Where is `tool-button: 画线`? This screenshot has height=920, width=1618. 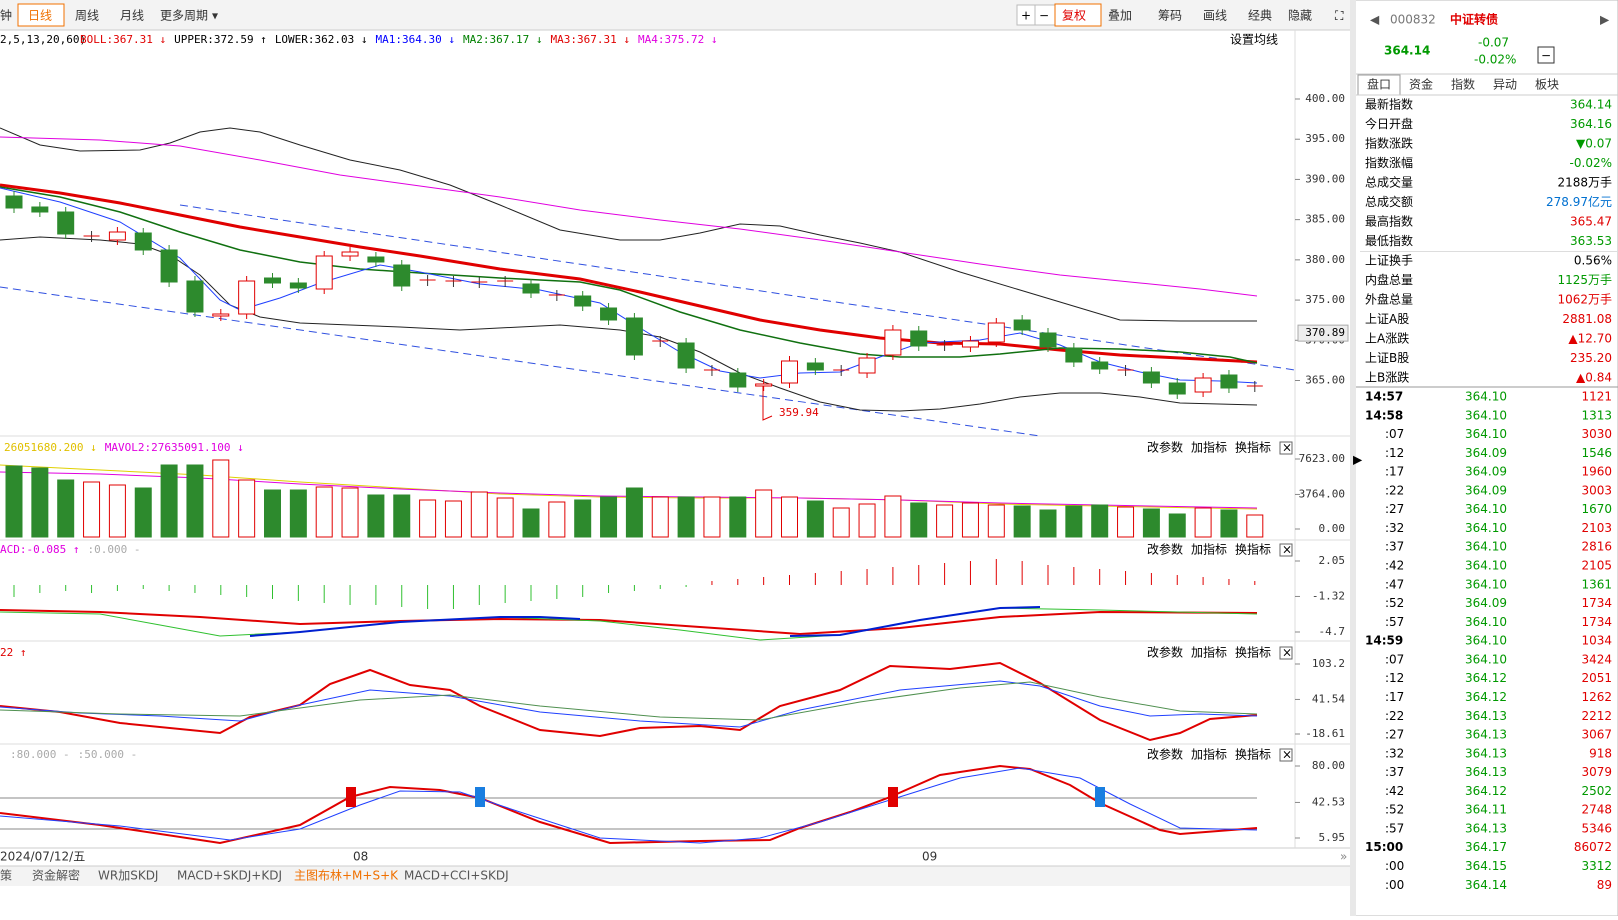
tool-button: 画线 is located at coordinates (1215, 16).